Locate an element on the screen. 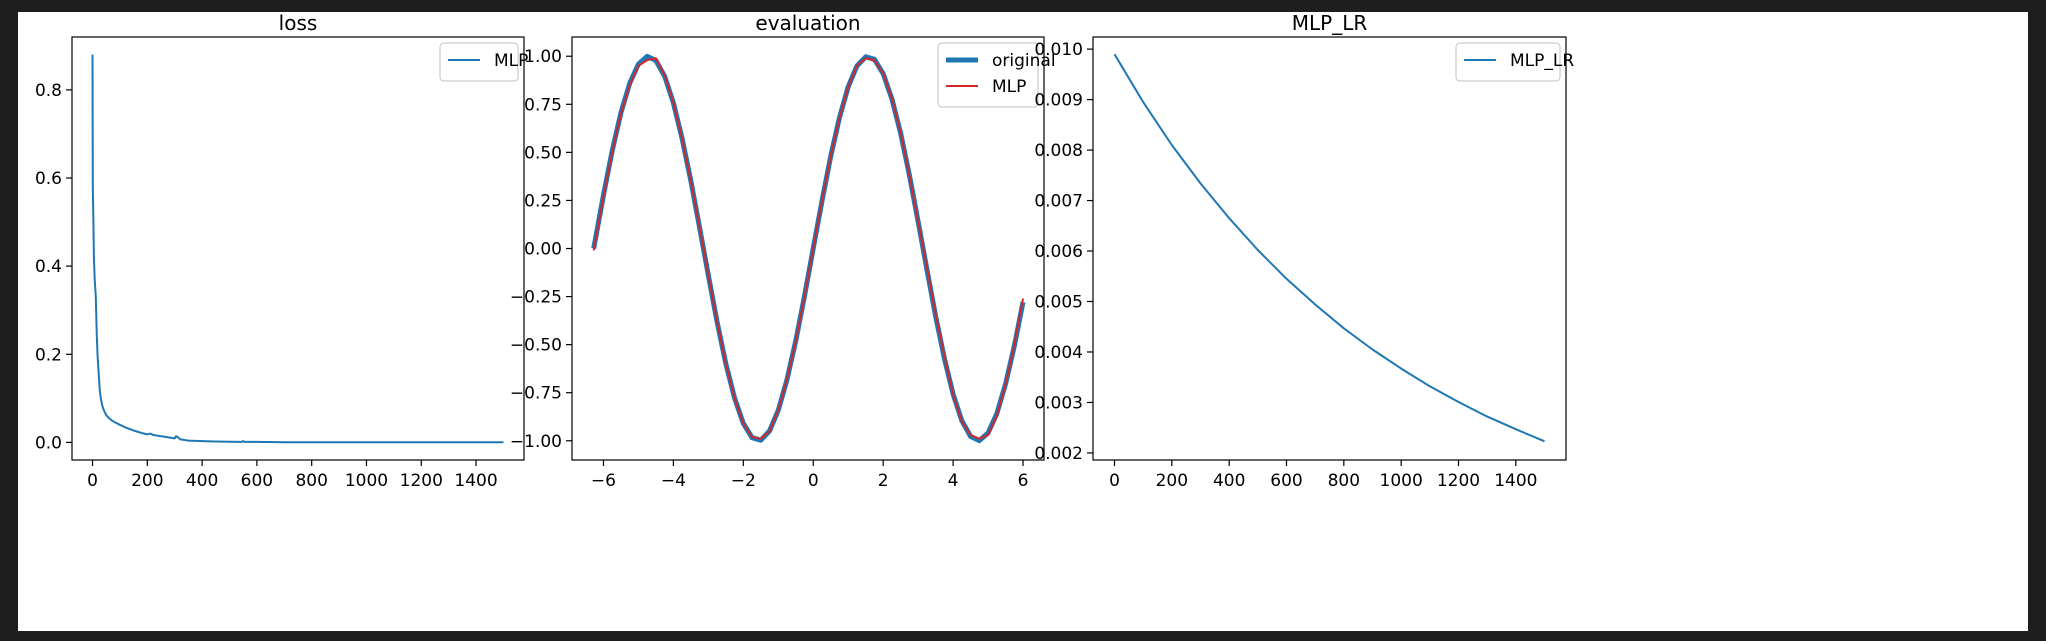  y-tick-label: 0.50 is located at coordinates (543, 153).